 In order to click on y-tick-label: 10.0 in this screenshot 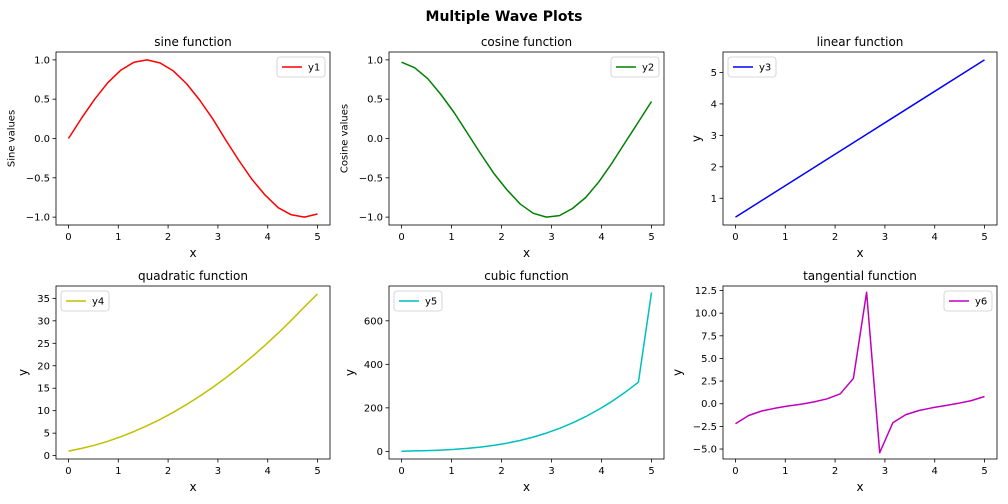, I will do `click(706, 314)`.